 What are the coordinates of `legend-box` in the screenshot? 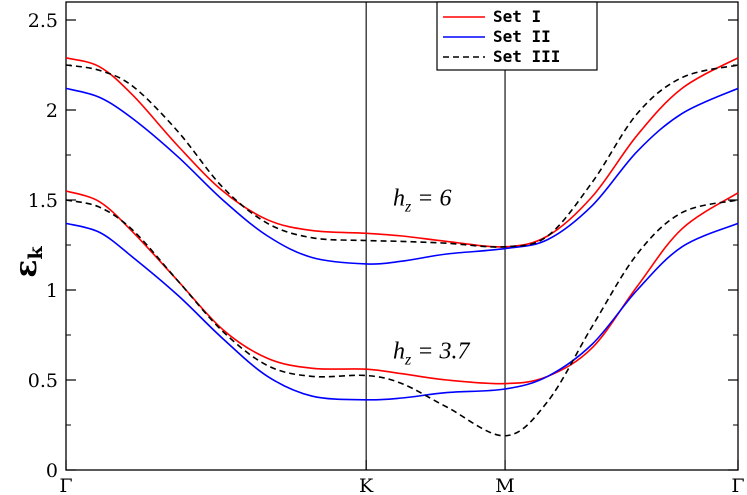 It's located at (517, 36).